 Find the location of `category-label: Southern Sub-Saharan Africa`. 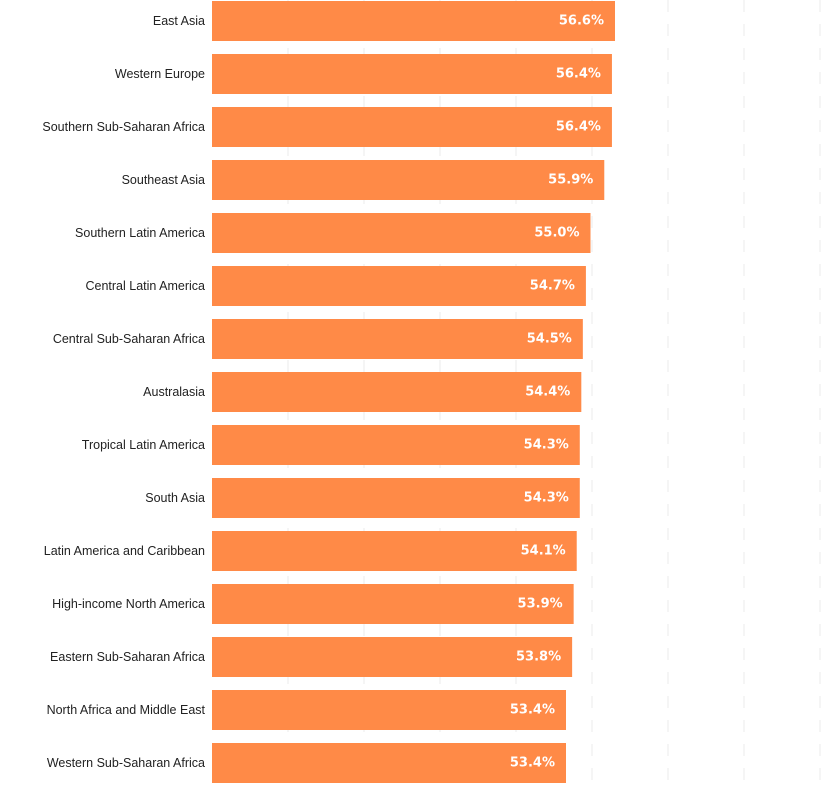

category-label: Southern Sub-Saharan Africa is located at coordinates (123, 127).